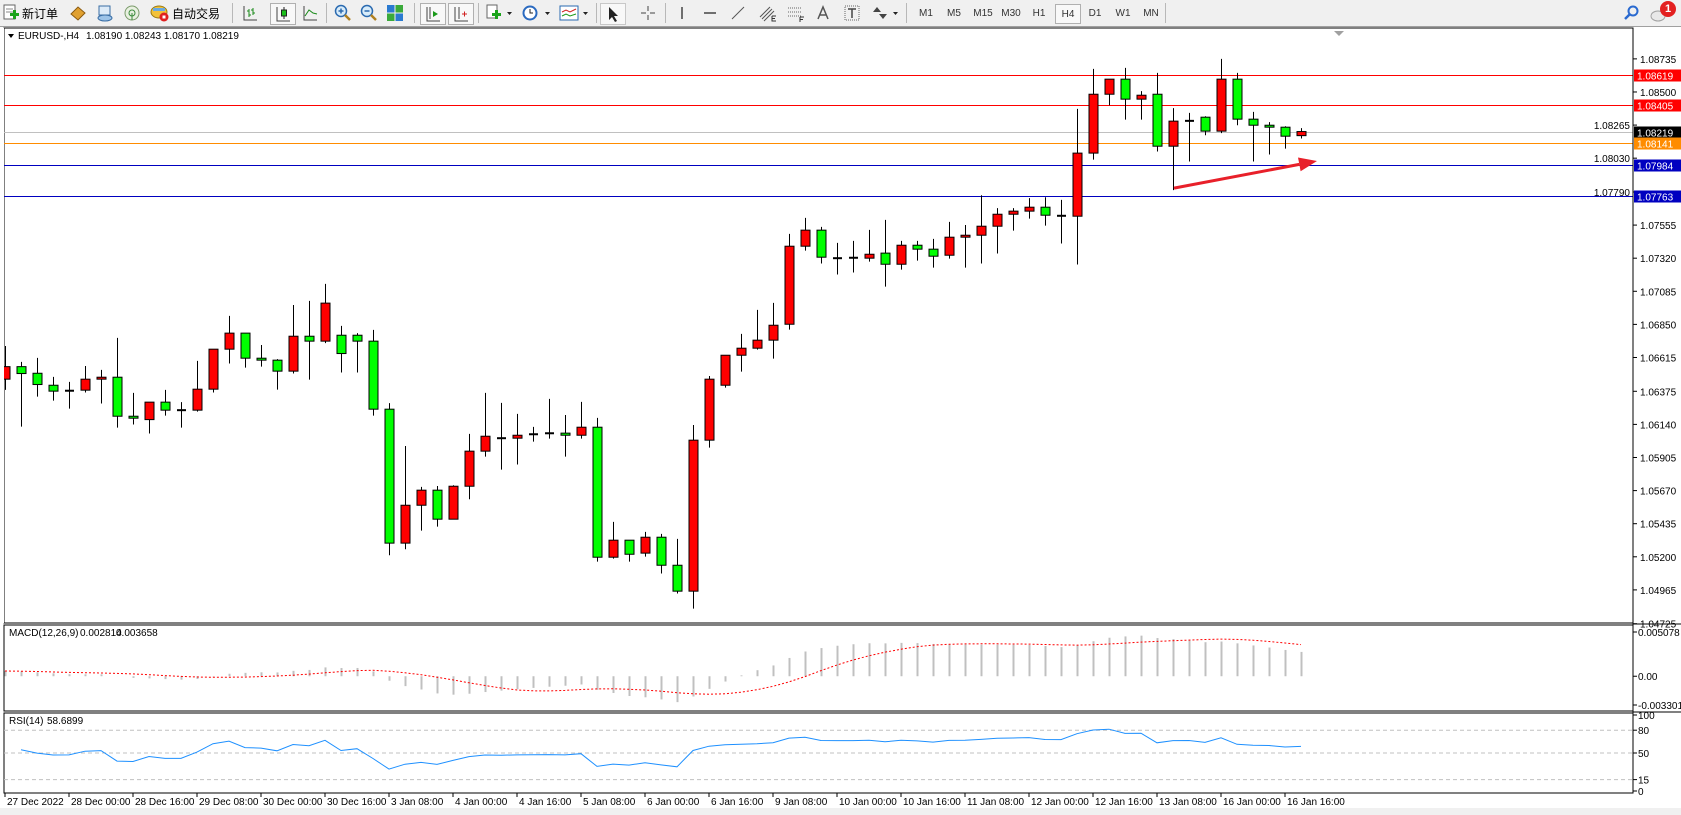 The width and height of the screenshot is (1681, 815). Describe the element at coordinates (682, 13) in the screenshot. I see `vertical-line-button` at that location.